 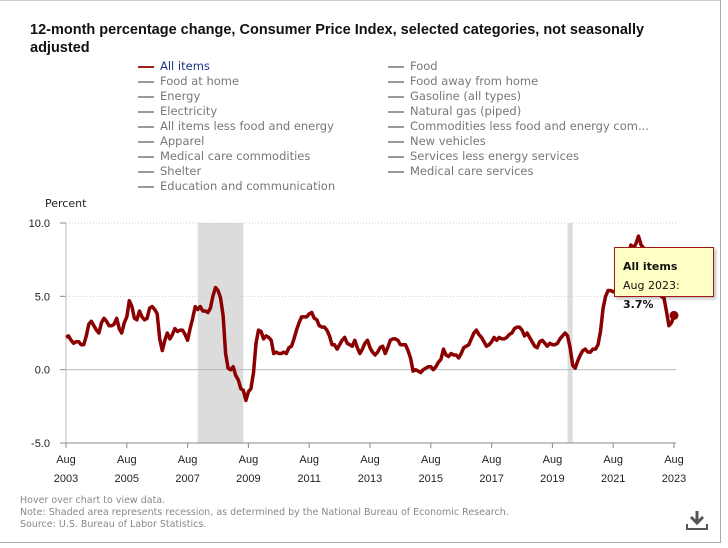 I want to click on x-tick-label-year: 2021, so click(x=613, y=479).